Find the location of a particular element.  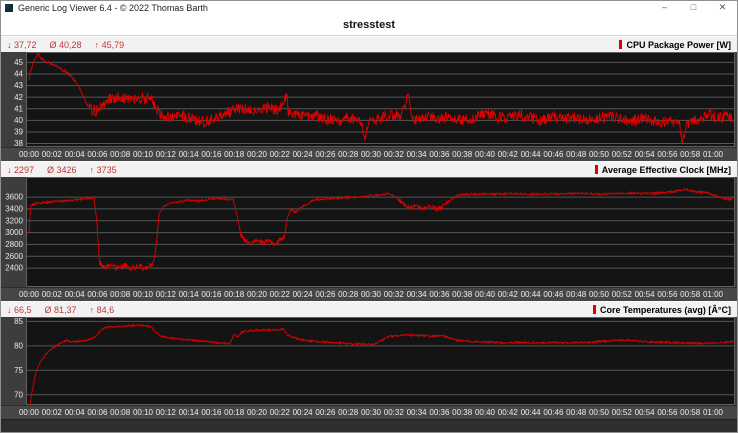

minimize-button: – is located at coordinates (664, 7).